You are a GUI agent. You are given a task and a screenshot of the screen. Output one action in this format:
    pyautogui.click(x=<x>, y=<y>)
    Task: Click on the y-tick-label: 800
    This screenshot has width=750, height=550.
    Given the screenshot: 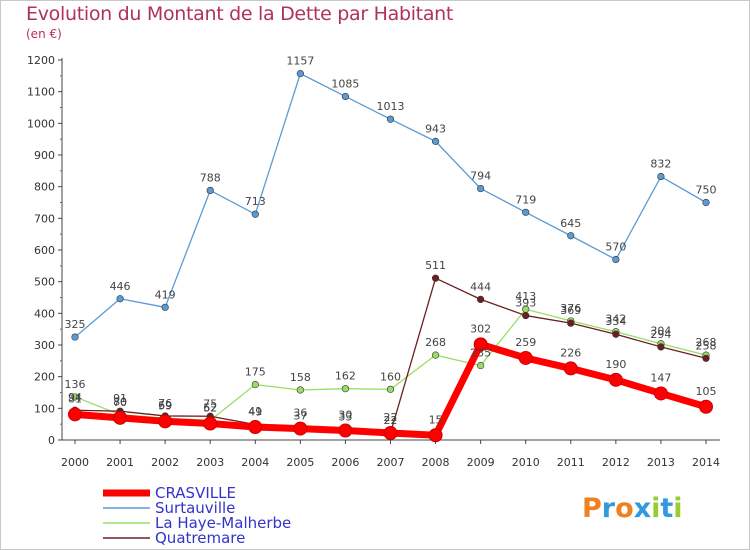 What is the action you would take?
    pyautogui.click(x=44, y=187)
    